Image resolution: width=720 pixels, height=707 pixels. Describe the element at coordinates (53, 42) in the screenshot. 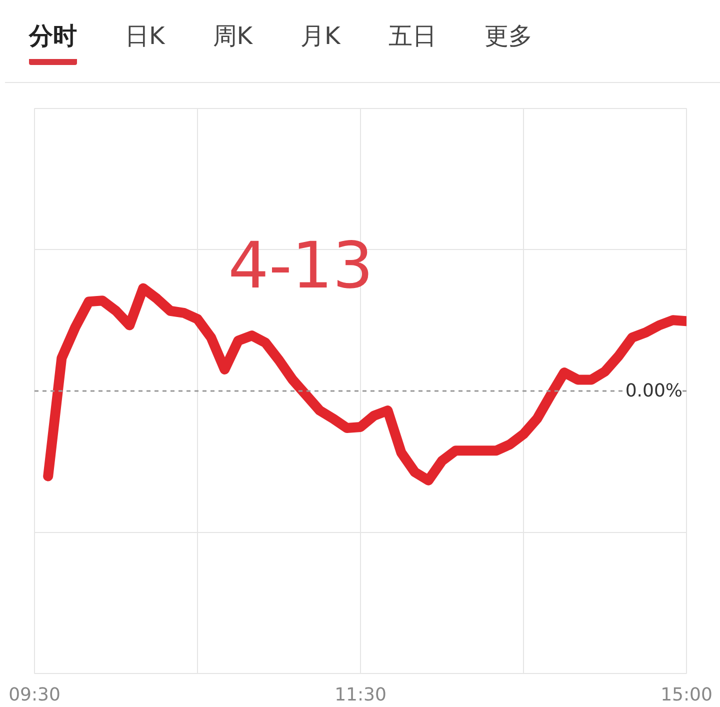

I see `text: 分时` at that location.